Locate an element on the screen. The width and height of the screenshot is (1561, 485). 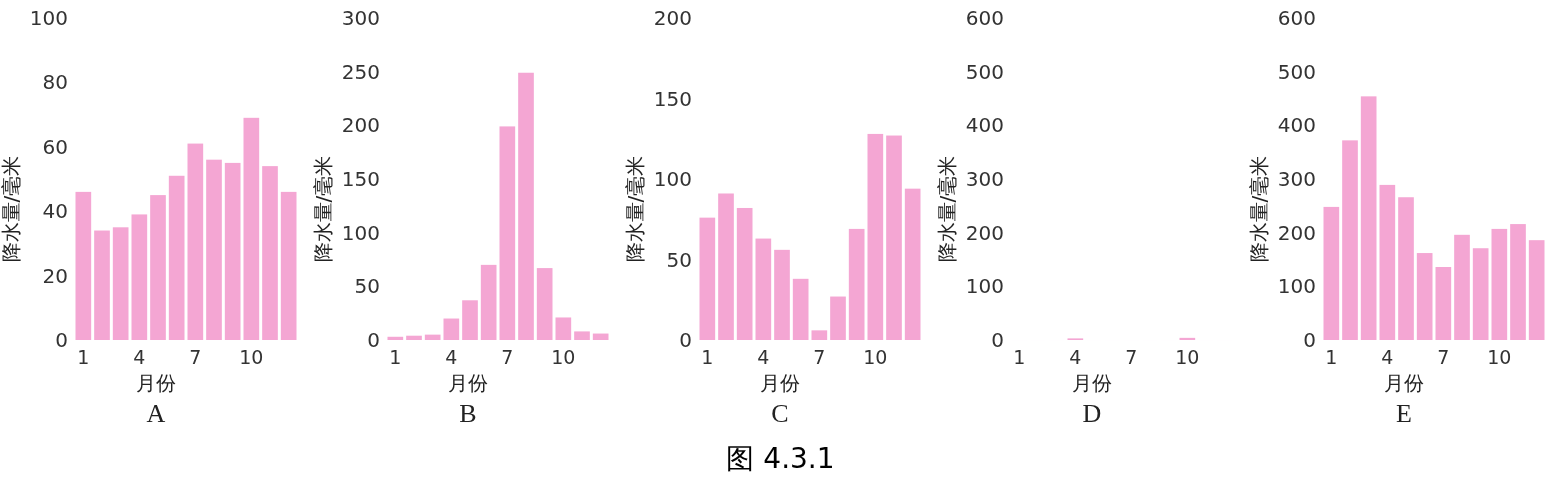
caption: 图 4.3.1 is located at coordinates (780, 459).